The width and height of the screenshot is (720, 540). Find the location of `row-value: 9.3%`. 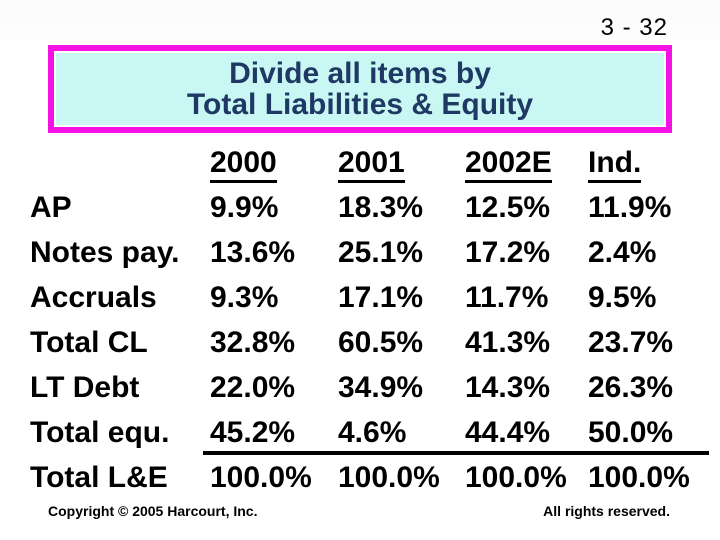

row-value: 9.3% is located at coordinates (244, 297).